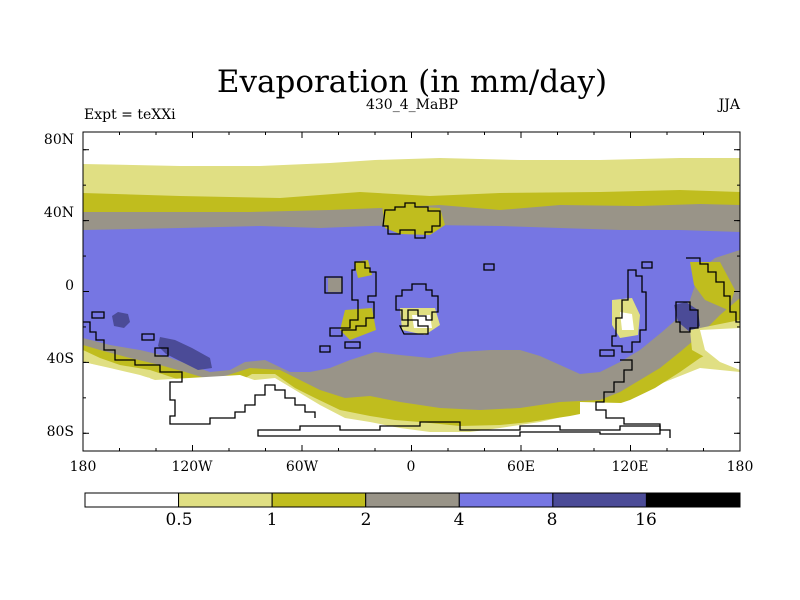 The height and width of the screenshot is (600, 800). I want to click on colorbar-label: 4, so click(459, 520).